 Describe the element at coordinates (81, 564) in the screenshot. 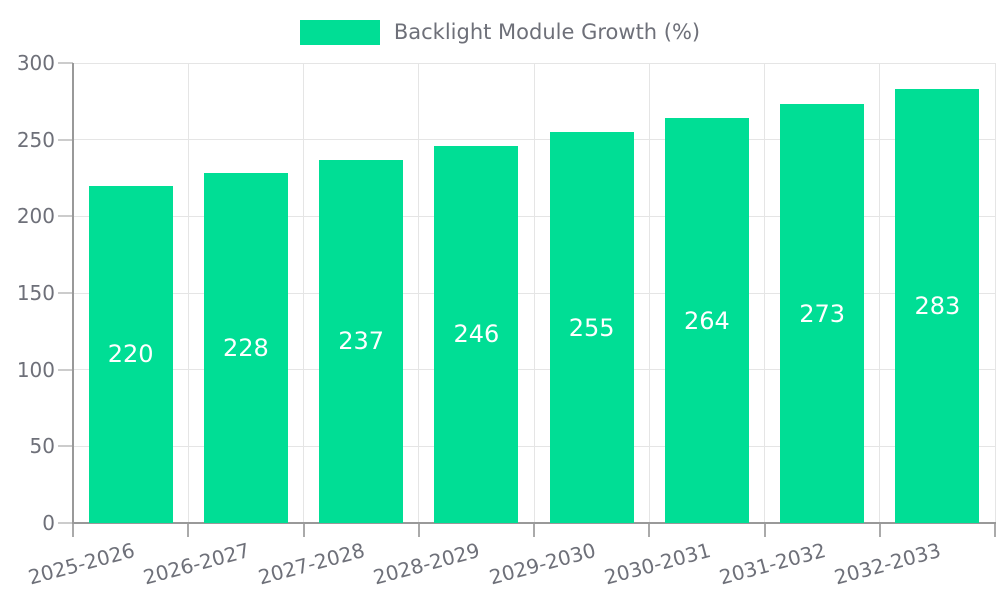

I see `x-axis-tick-label: 2025-2026` at that location.